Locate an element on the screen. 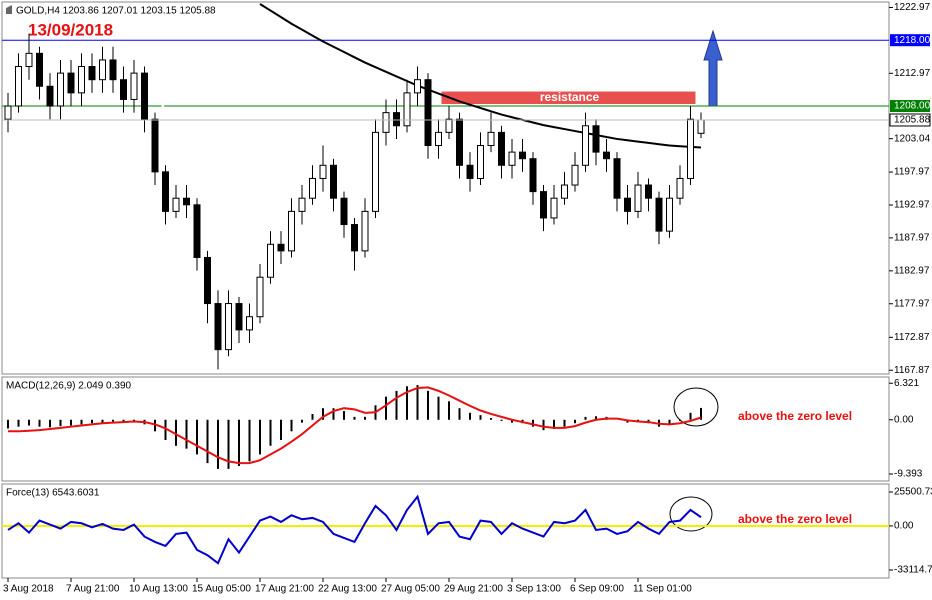 The image size is (932, 600). y-tick-label: -9.393 is located at coordinates (908, 474).